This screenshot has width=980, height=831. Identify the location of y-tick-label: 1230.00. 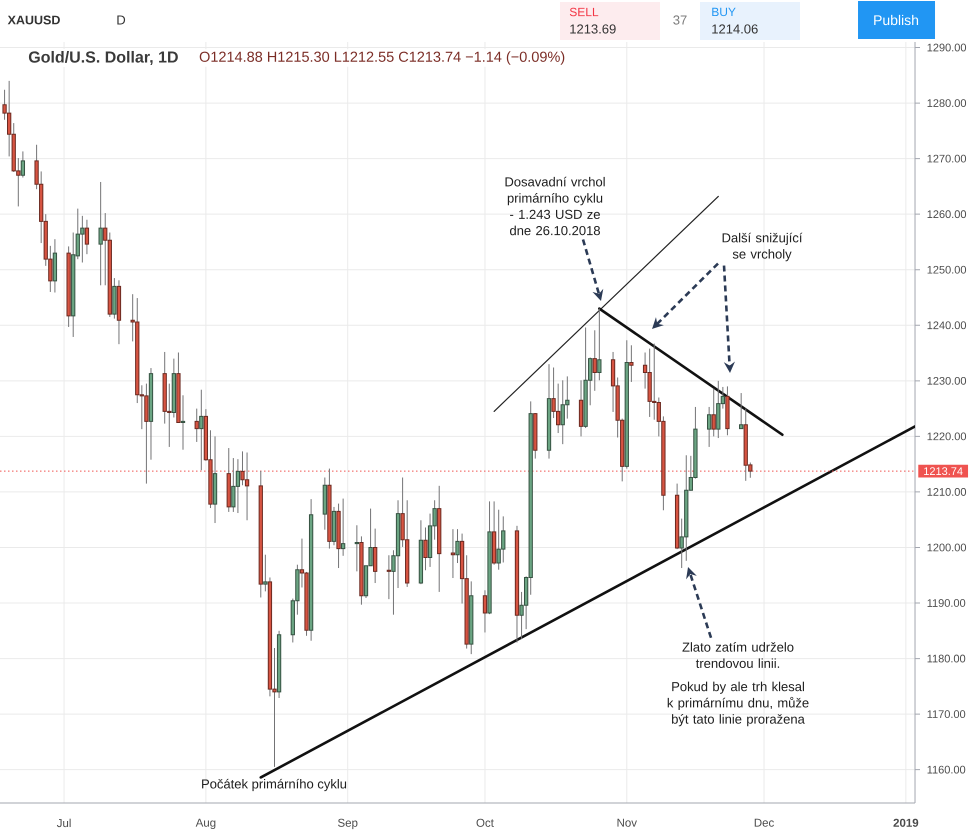
(947, 380).